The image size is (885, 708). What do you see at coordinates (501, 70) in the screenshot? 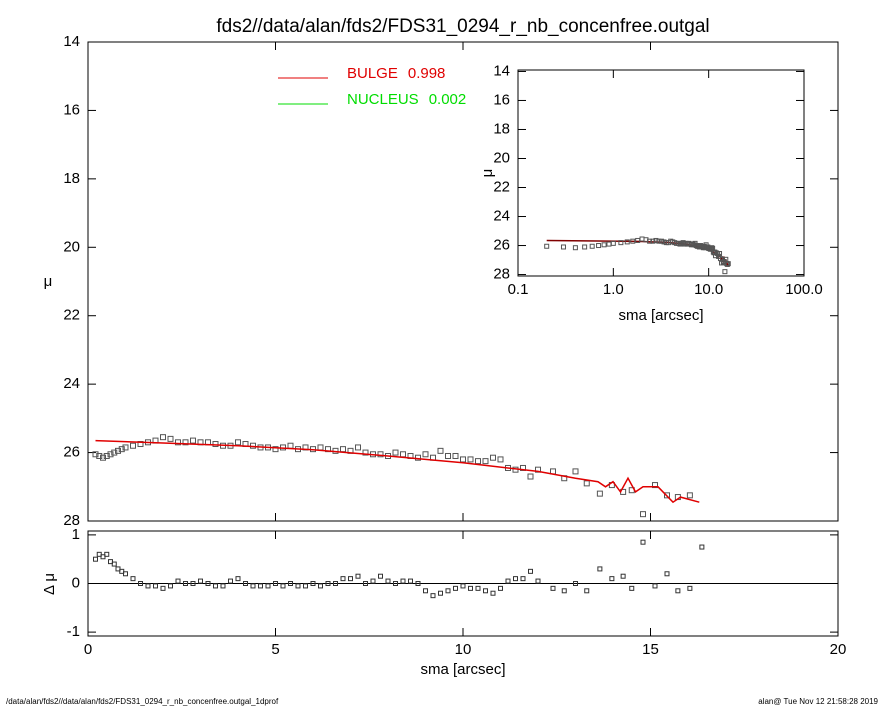
I see `y-tick-label: 14` at bounding box center [501, 70].